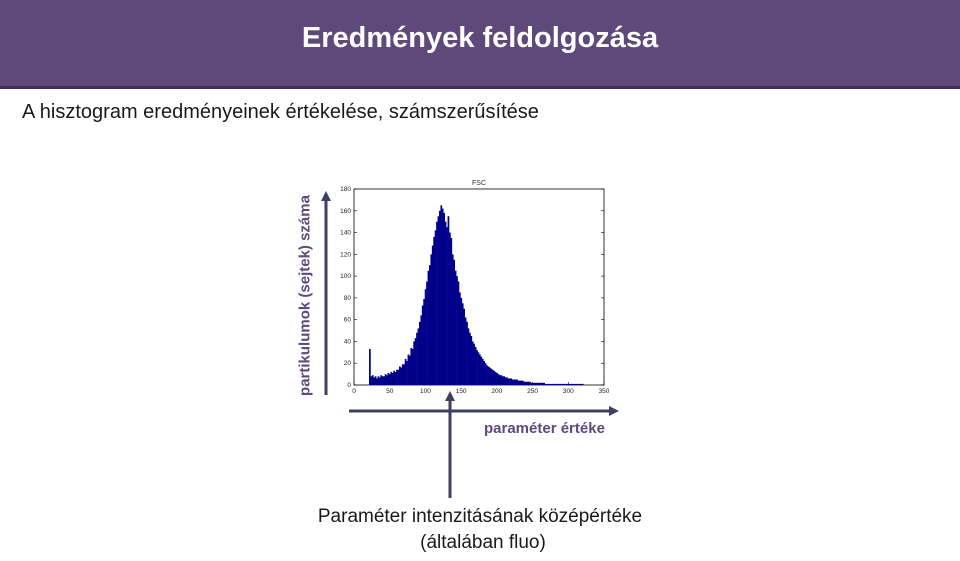 This screenshot has width=960, height=561. Describe the element at coordinates (345, 276) in the screenshot. I see `y-tick-label: 100` at that location.